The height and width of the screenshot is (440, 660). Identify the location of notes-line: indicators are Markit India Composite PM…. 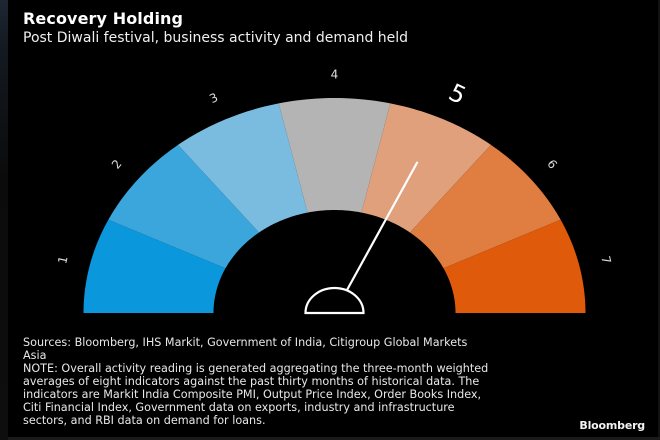
(252, 394).